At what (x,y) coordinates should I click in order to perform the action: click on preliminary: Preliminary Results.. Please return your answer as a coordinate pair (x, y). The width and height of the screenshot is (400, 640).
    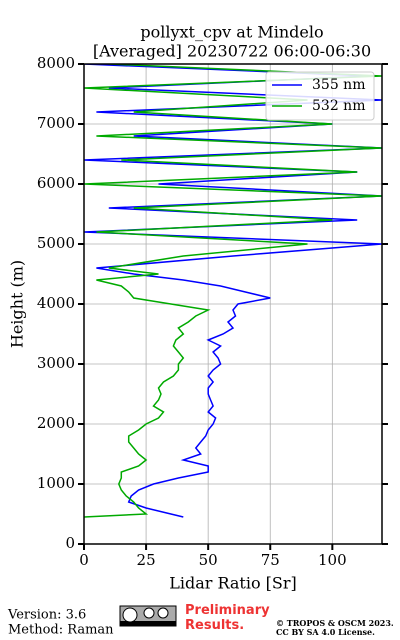
    Looking at the image, I should click on (227, 618).